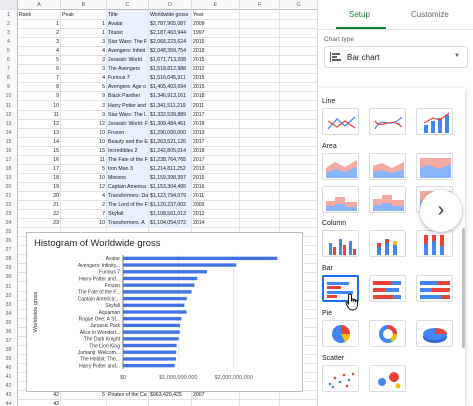 The width and height of the screenshot is (473, 406). What do you see at coordinates (9, 386) in the screenshot?
I see `row-number: 42` at bounding box center [9, 386].